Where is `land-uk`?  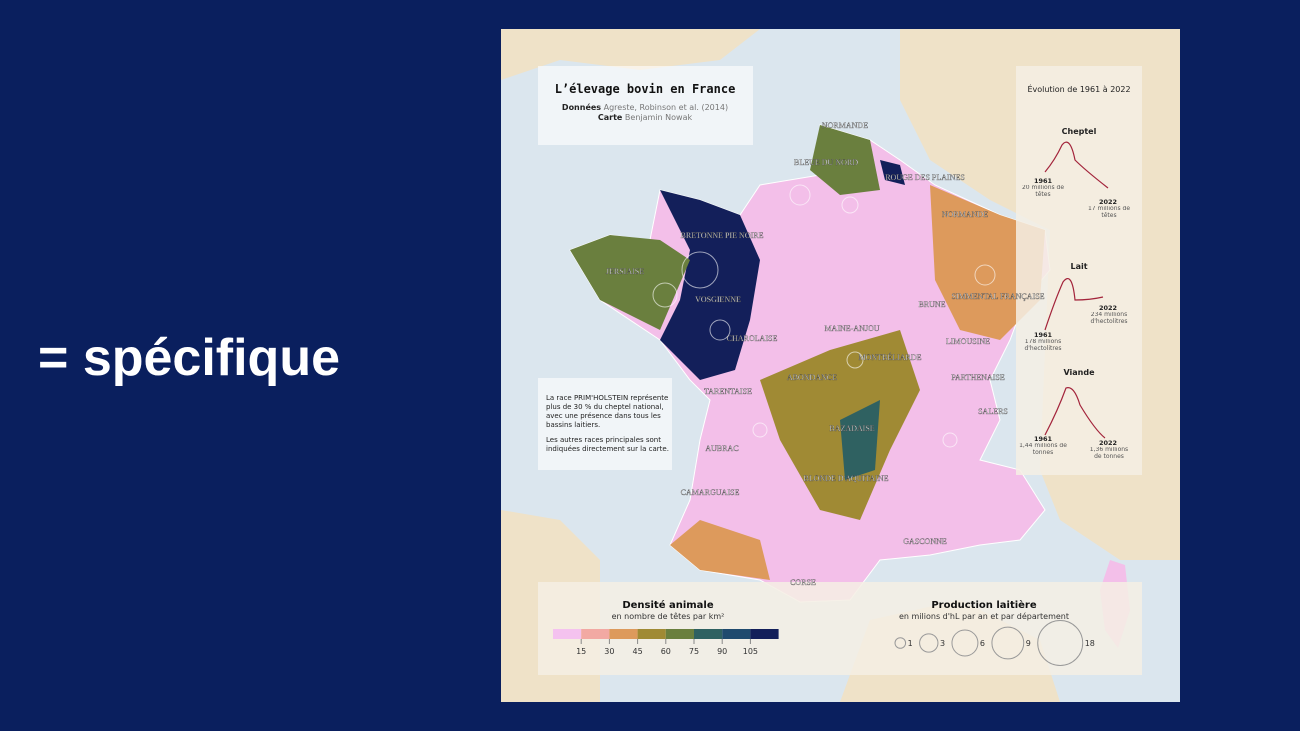 land-uk is located at coordinates (630, 54).